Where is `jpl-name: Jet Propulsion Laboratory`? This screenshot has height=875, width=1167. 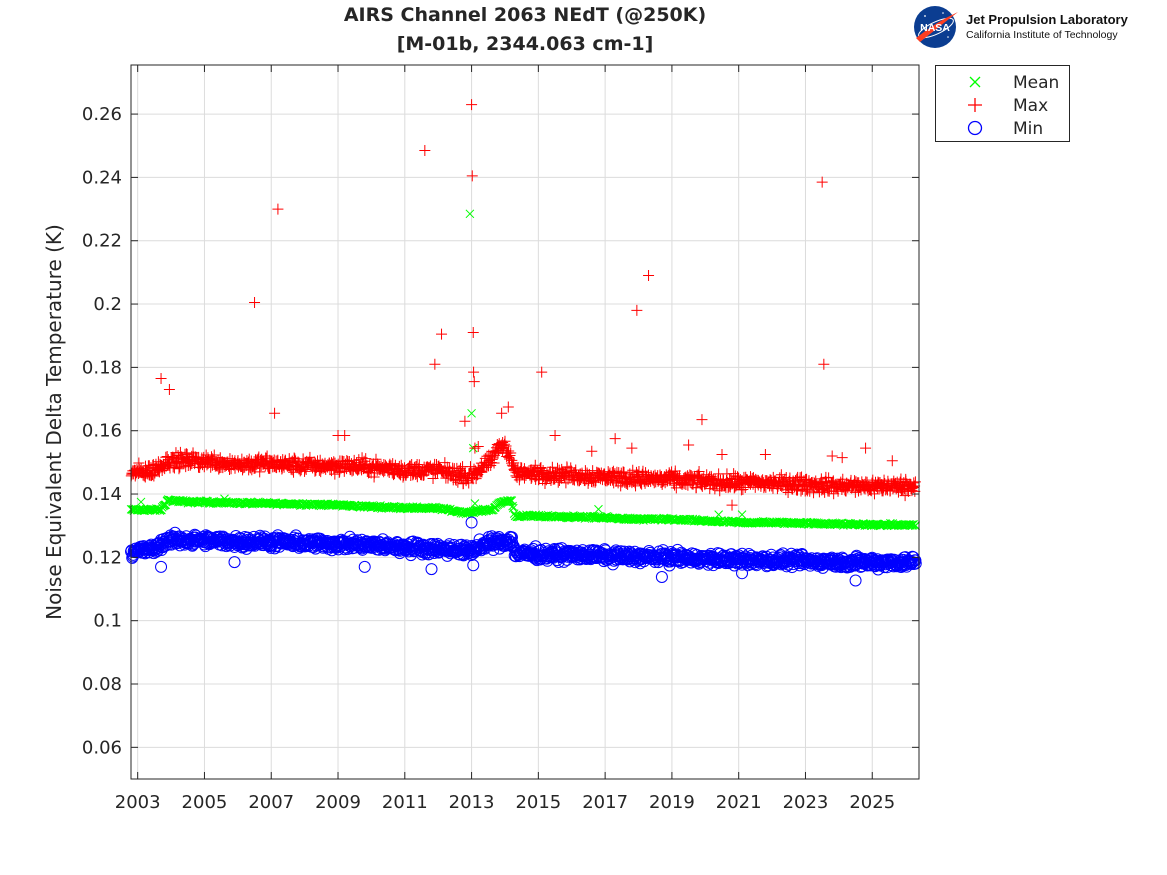
jpl-name: Jet Propulsion Laboratory is located at coordinates (1047, 19).